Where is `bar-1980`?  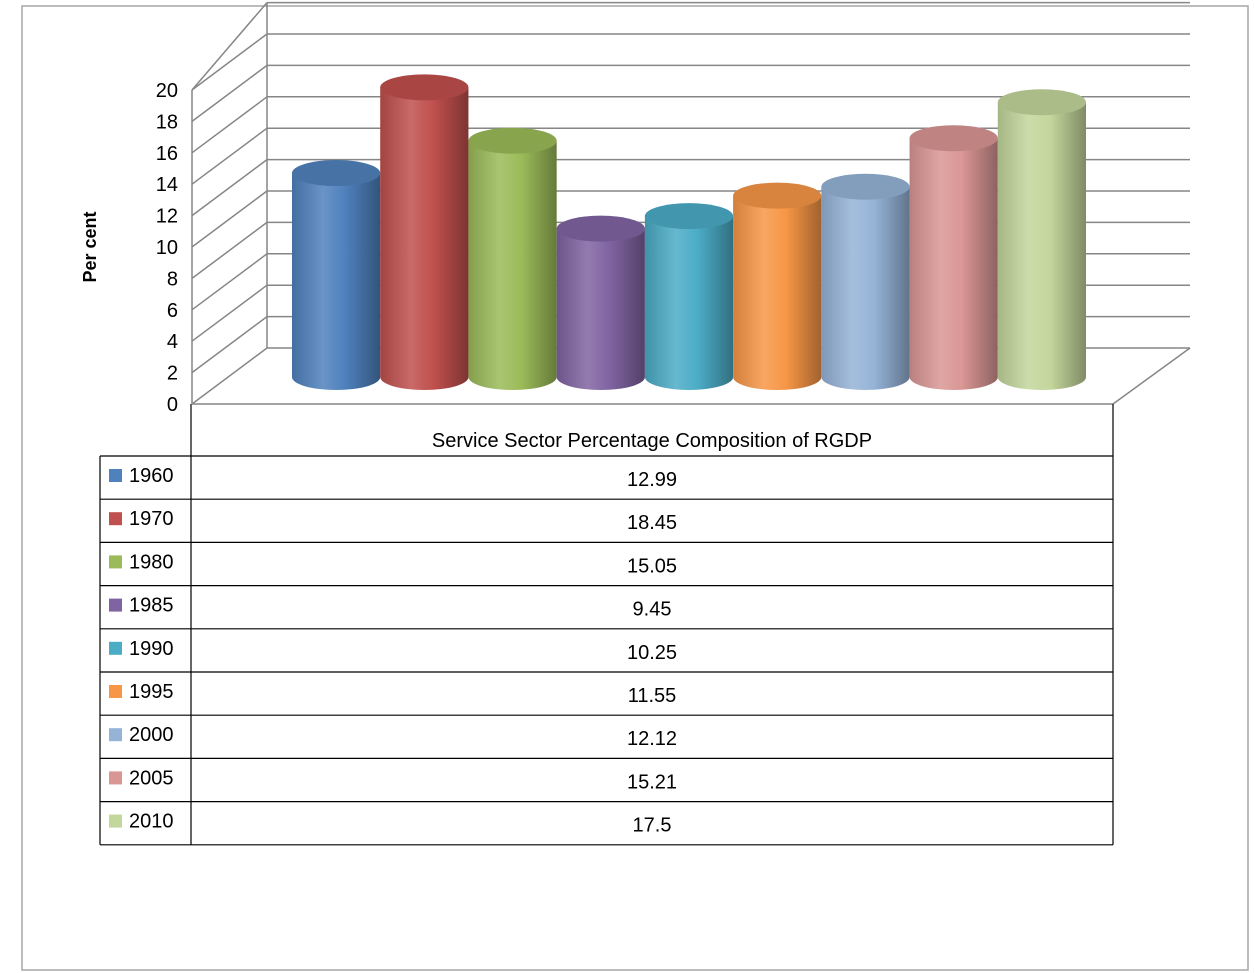 bar-1980 is located at coordinates (512, 258).